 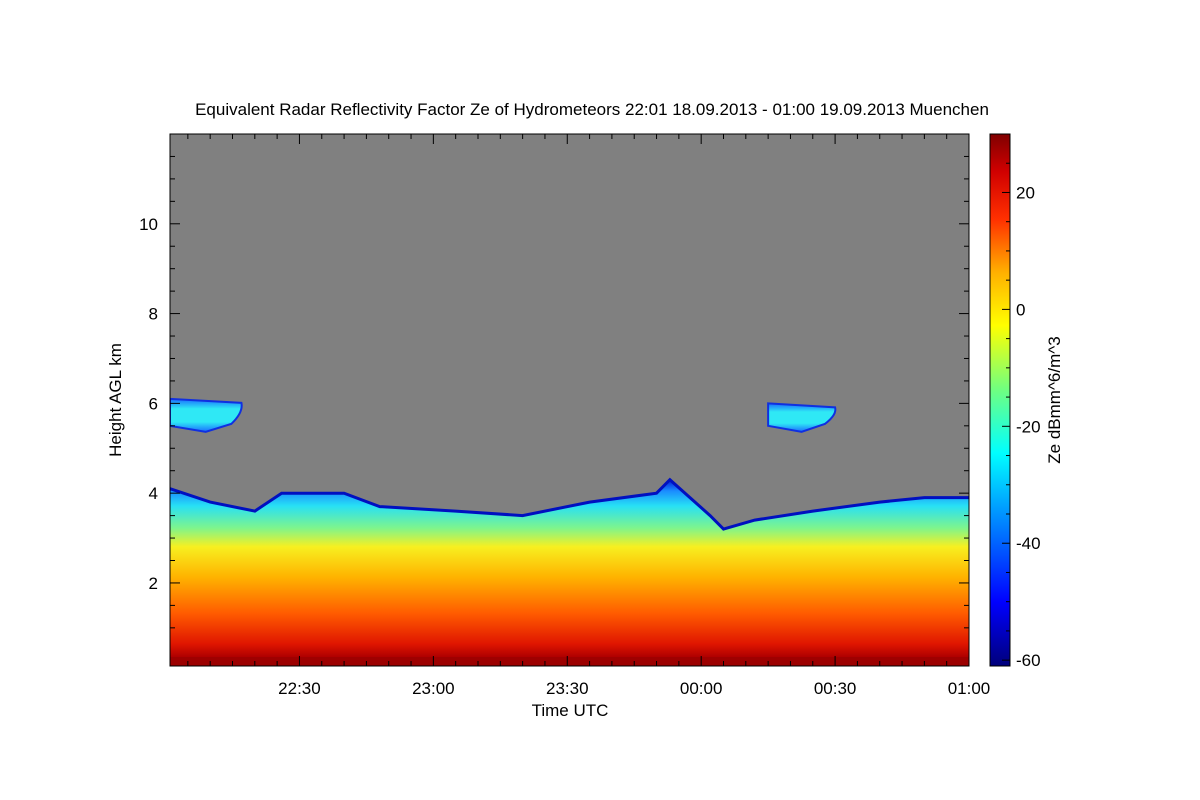 I want to click on x-tick-label: 22:30, so click(x=299, y=688).